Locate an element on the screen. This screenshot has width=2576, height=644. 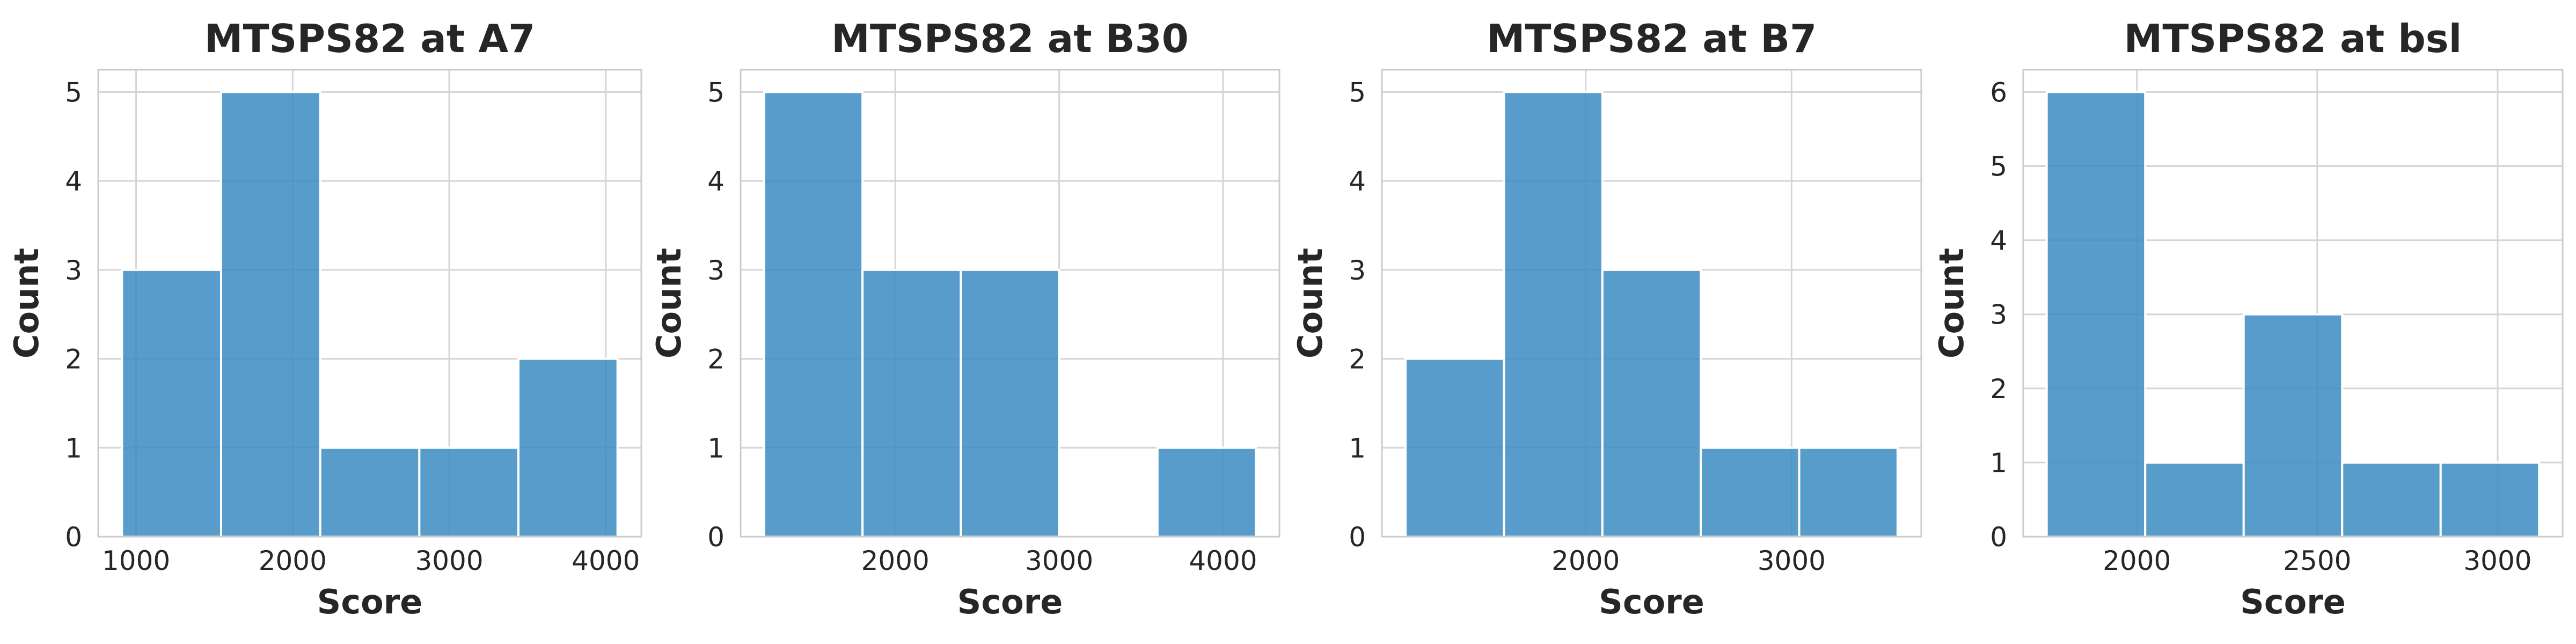
chart-title: MTSPS82 at bsl is located at coordinates (2293, 38).